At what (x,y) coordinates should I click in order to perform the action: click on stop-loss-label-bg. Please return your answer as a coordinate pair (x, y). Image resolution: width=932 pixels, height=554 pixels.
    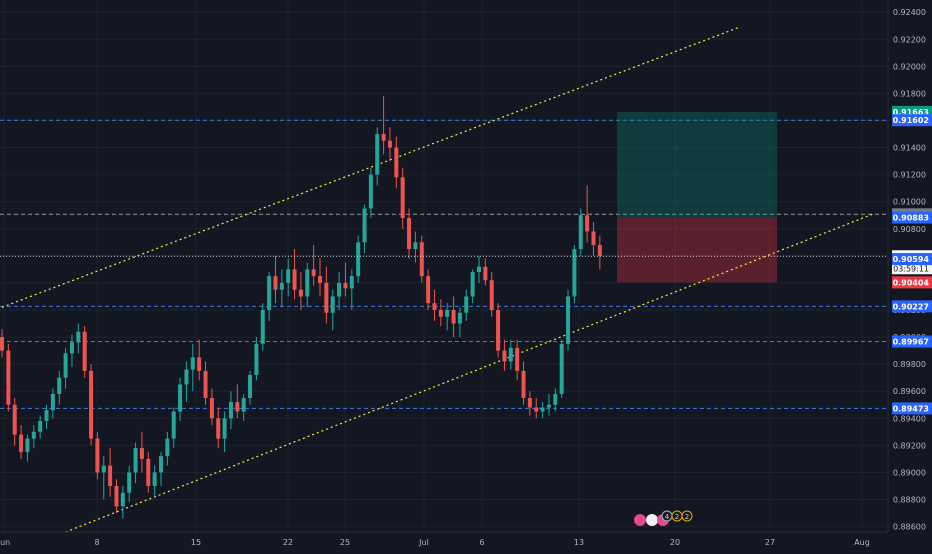
    Looking at the image, I should click on (912, 282).